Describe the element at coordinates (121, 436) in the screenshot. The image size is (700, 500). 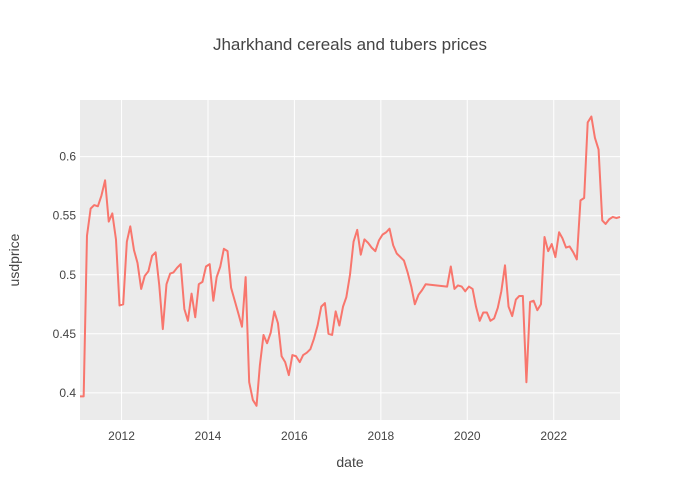
I see `x-tick-label: 2012` at that location.